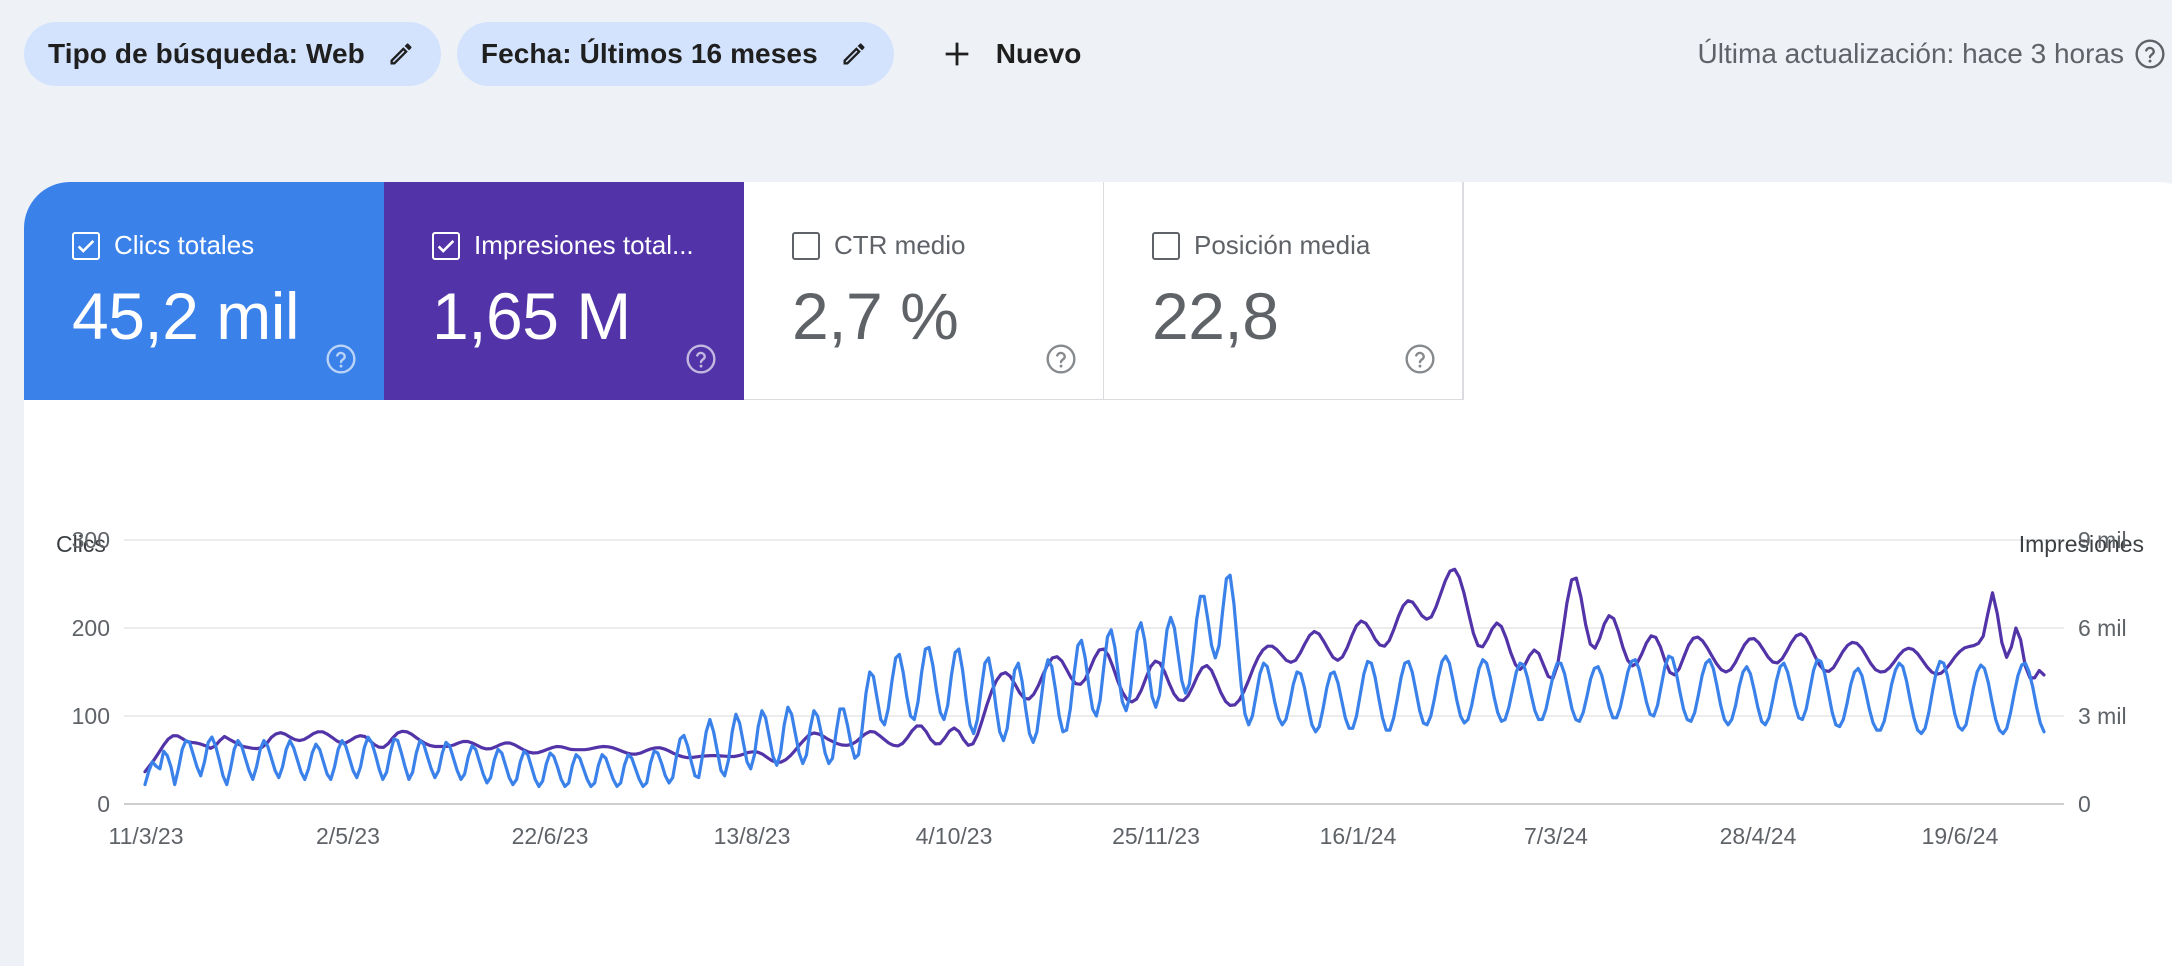 The width and height of the screenshot is (2172, 966). I want to click on last-update-text: Última actualización: hace 3 horas, so click(1910, 53).